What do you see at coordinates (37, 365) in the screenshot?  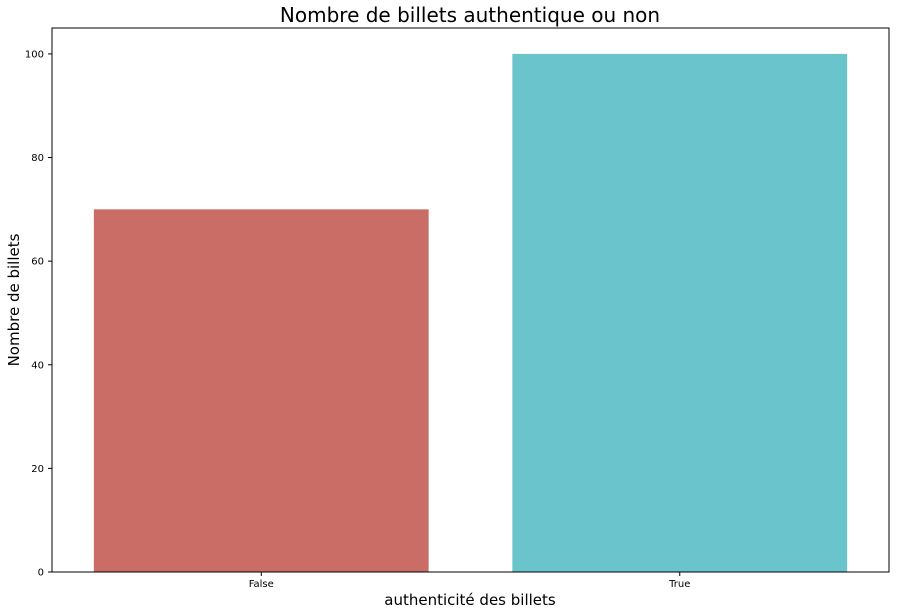 I see `y-tick-label: 40` at bounding box center [37, 365].